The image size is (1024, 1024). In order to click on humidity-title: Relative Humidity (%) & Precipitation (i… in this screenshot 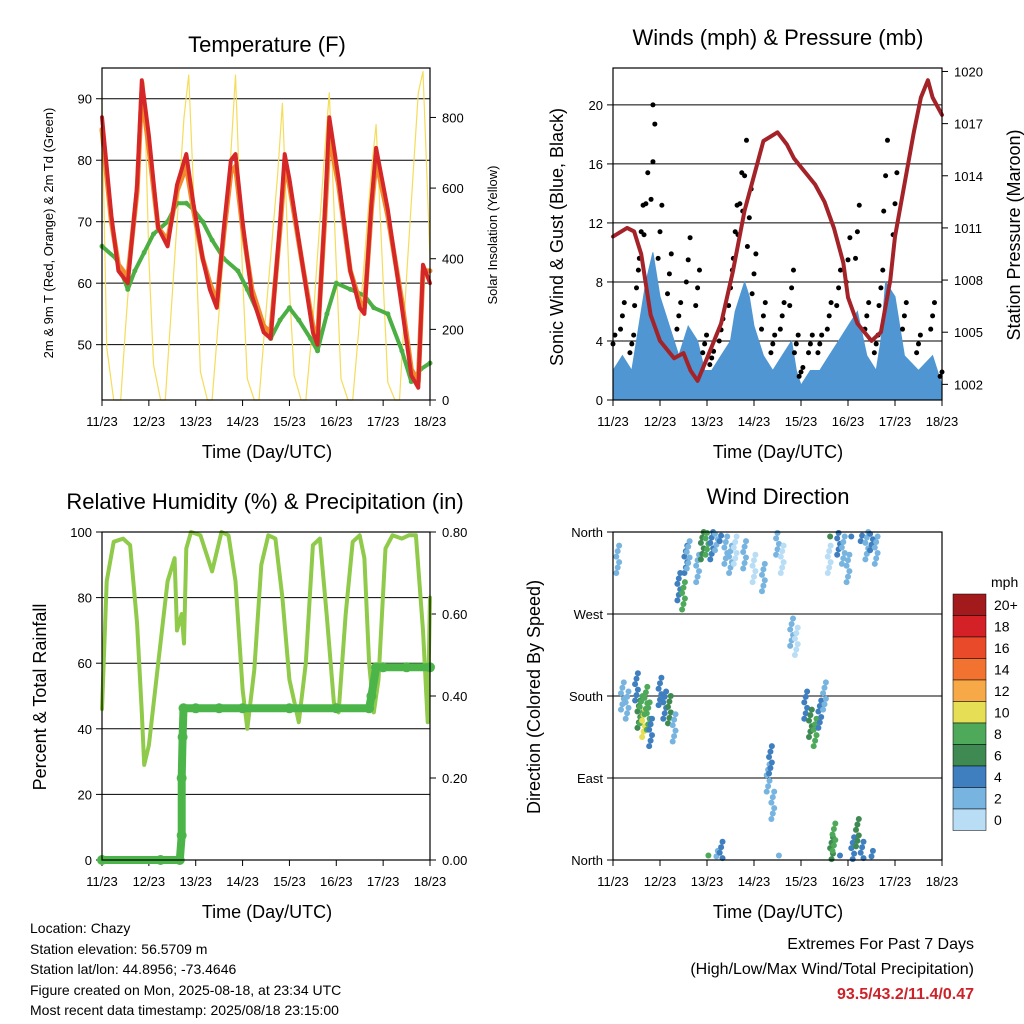, I will do `click(264, 501)`.